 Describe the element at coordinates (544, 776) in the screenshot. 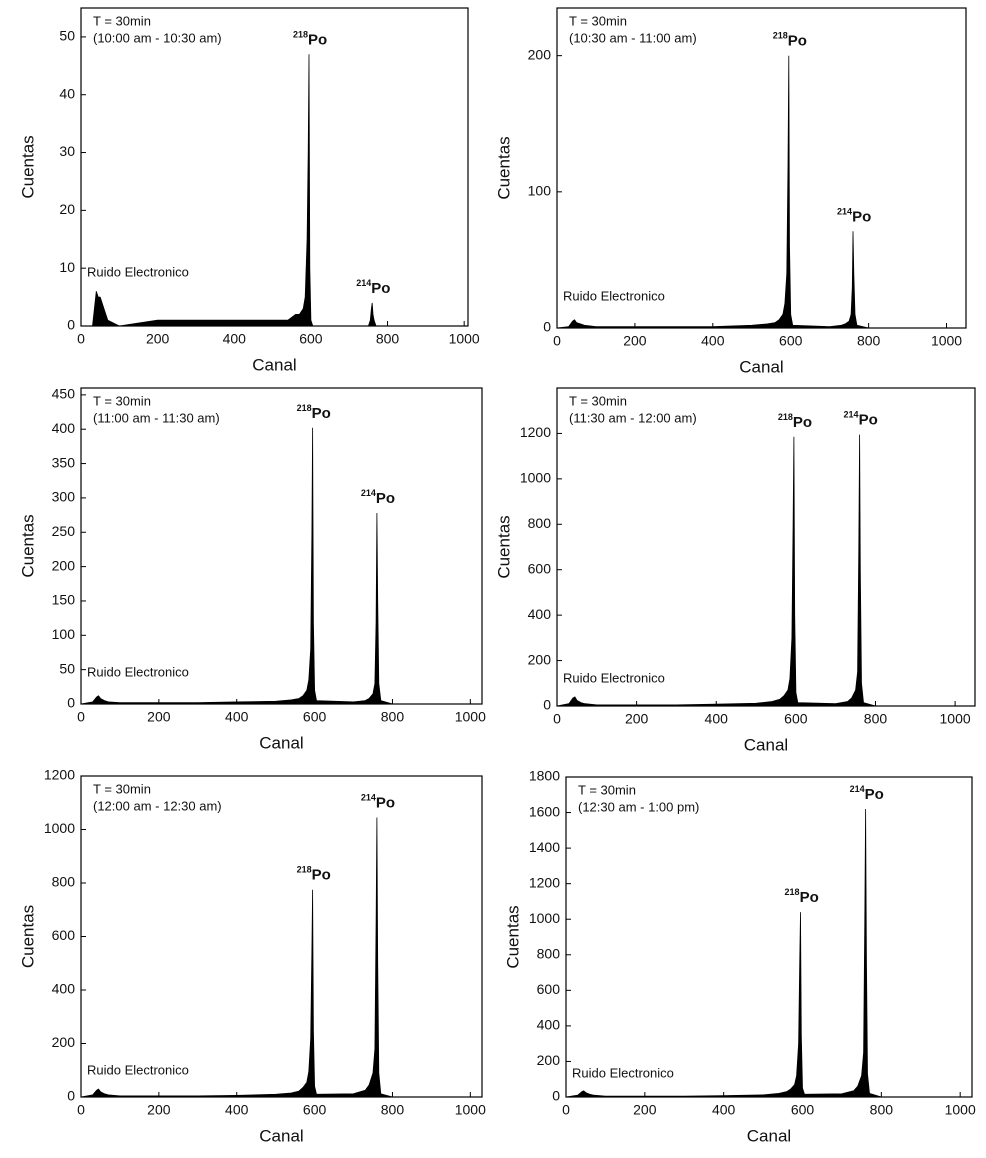

I see `y-tick-label: 1800` at that location.